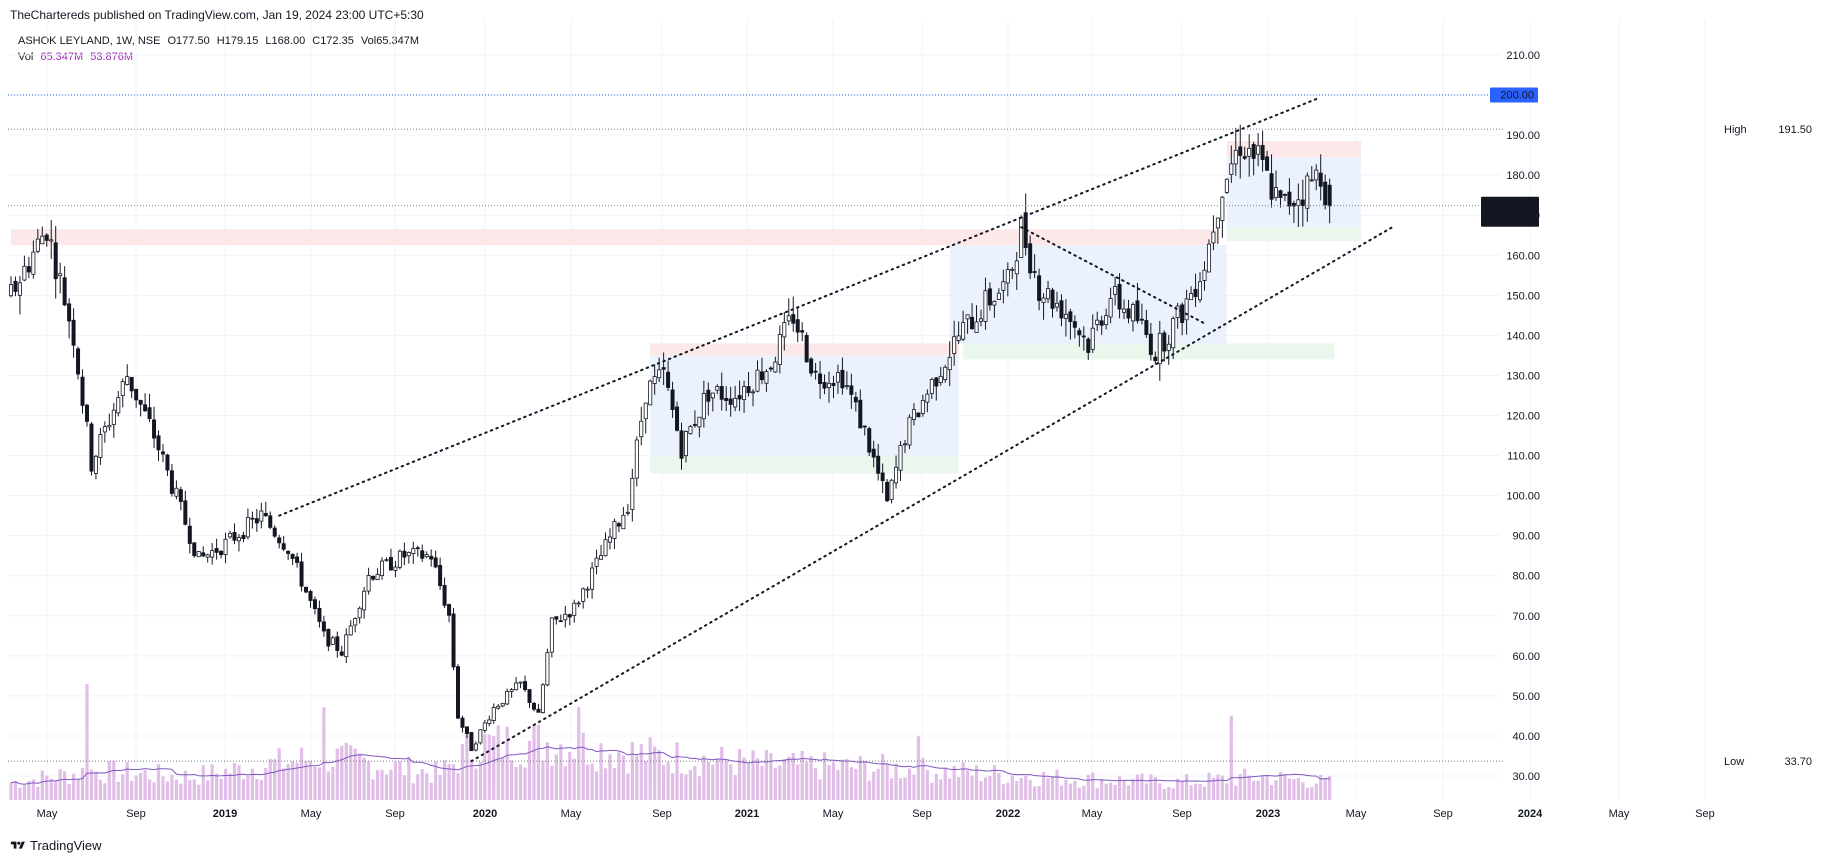 The width and height of the screenshot is (1827, 862). What do you see at coordinates (670, 742) in the screenshot?
I see `volume-bars` at bounding box center [670, 742].